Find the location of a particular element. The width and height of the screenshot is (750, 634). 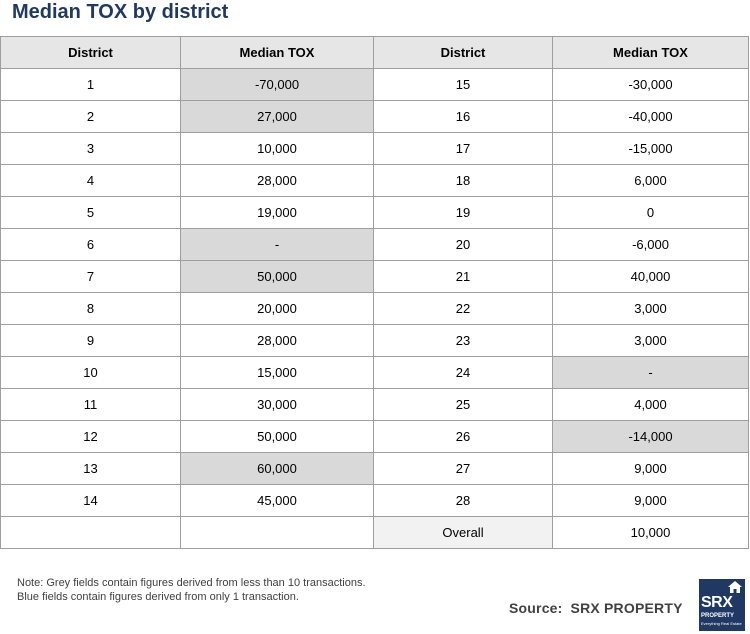

page-title: Median TOX by district is located at coordinates (120, 12).